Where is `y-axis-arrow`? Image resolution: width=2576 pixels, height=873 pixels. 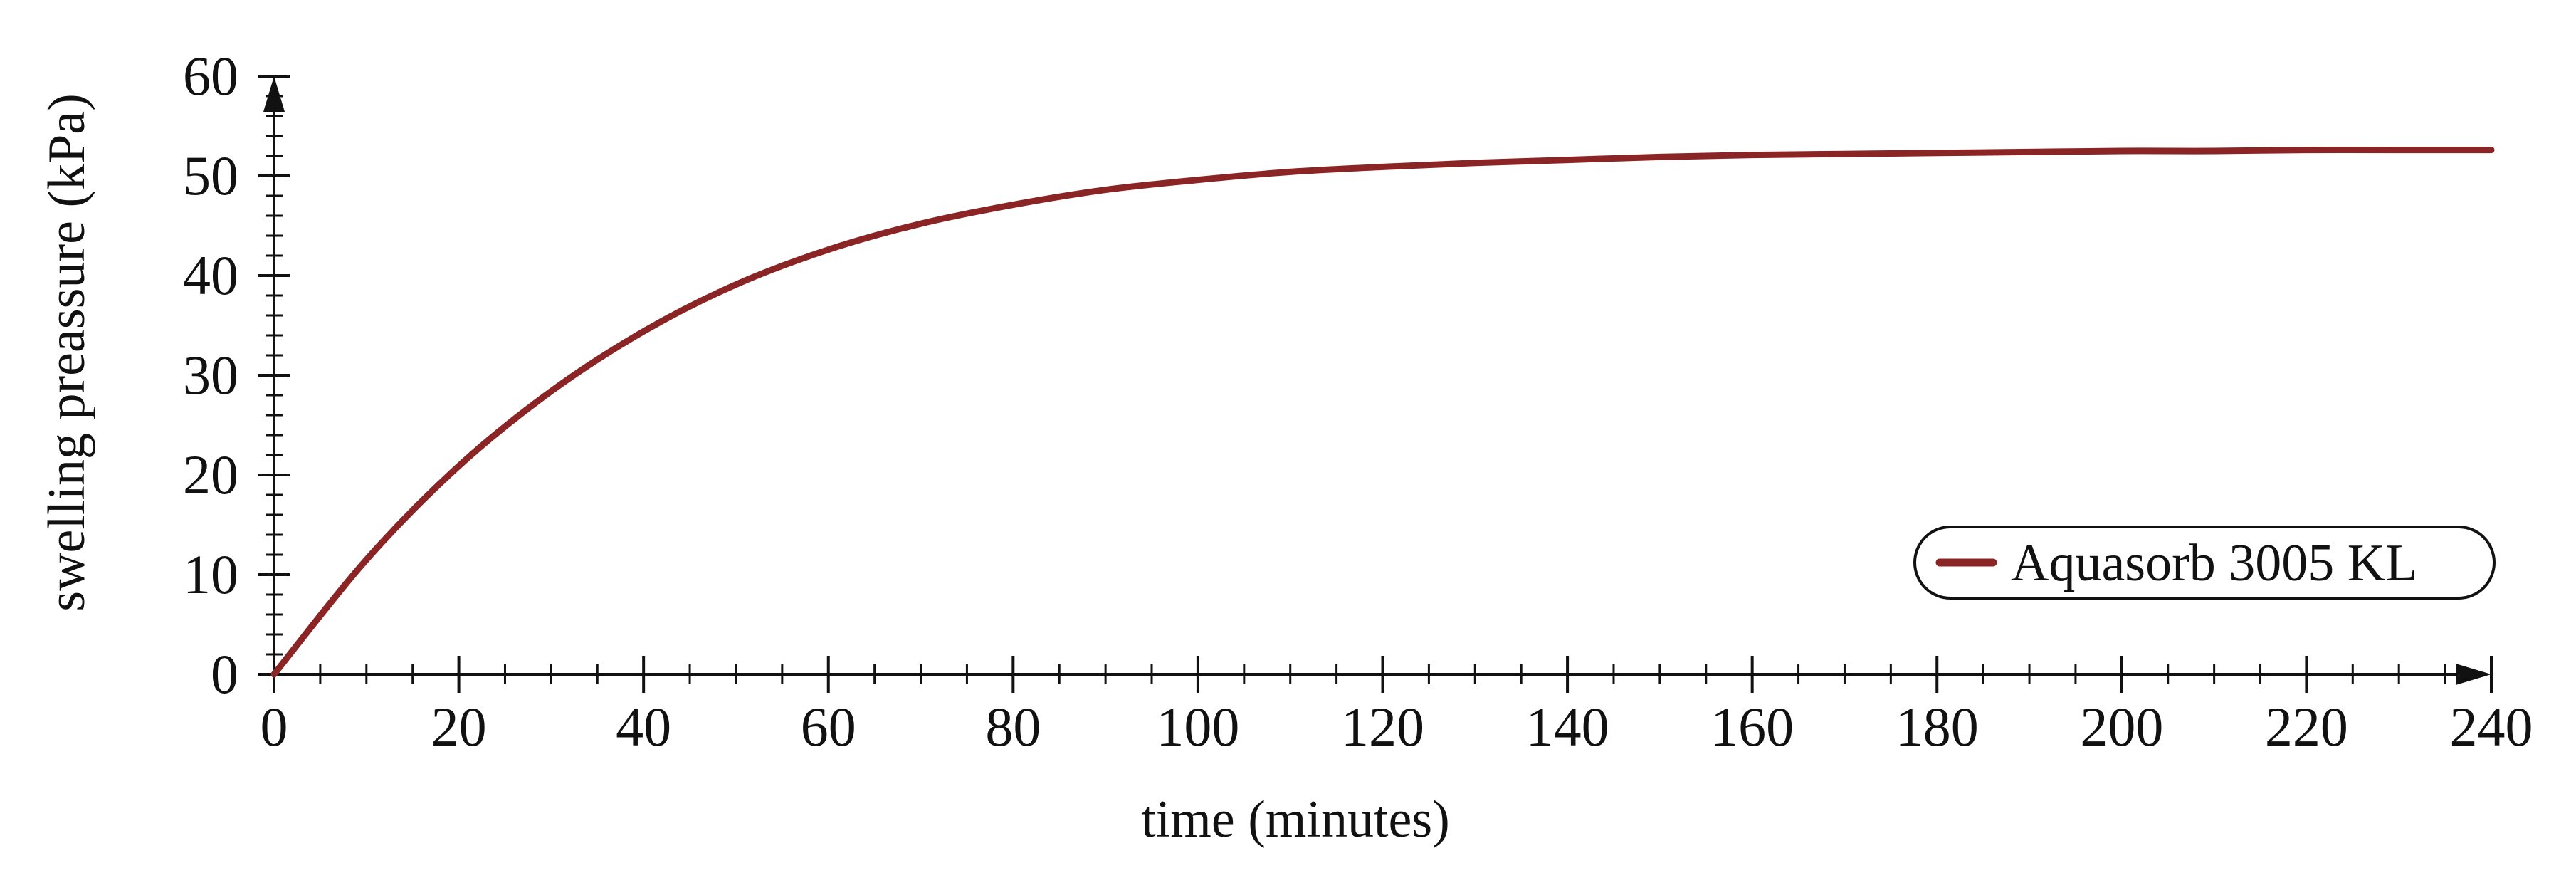 y-axis-arrow is located at coordinates (274, 94).